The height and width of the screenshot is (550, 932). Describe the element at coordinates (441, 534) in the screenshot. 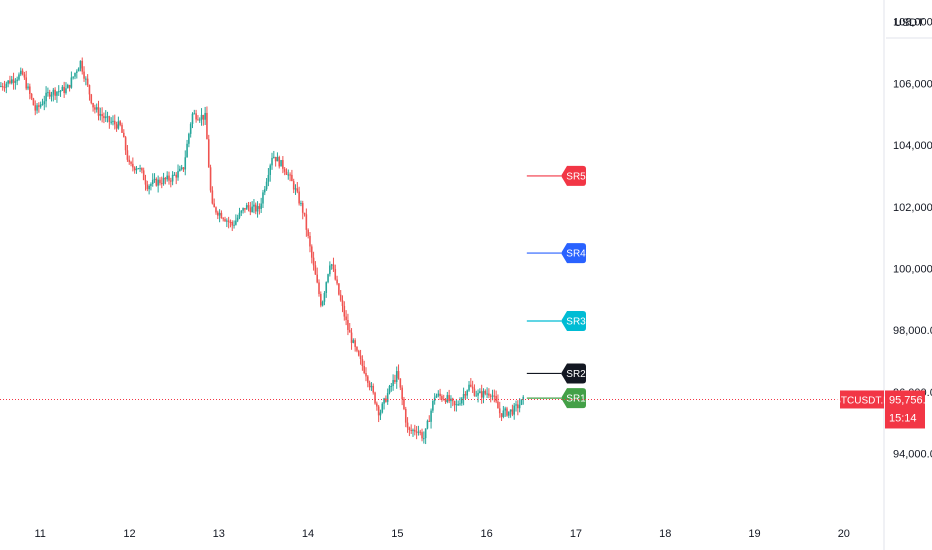

I see `x-axis: 11 12 13 14 15 16 17 18 19 20` at that location.